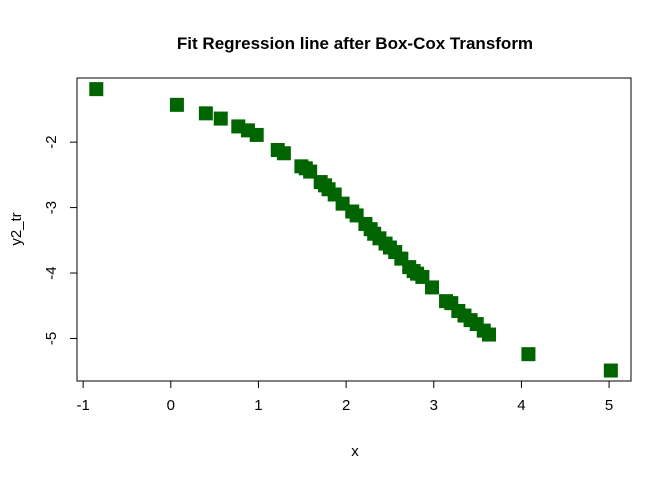 The height and width of the screenshot is (480, 672). What do you see at coordinates (258, 405) in the screenshot?
I see `x-tick-label: 1` at bounding box center [258, 405].